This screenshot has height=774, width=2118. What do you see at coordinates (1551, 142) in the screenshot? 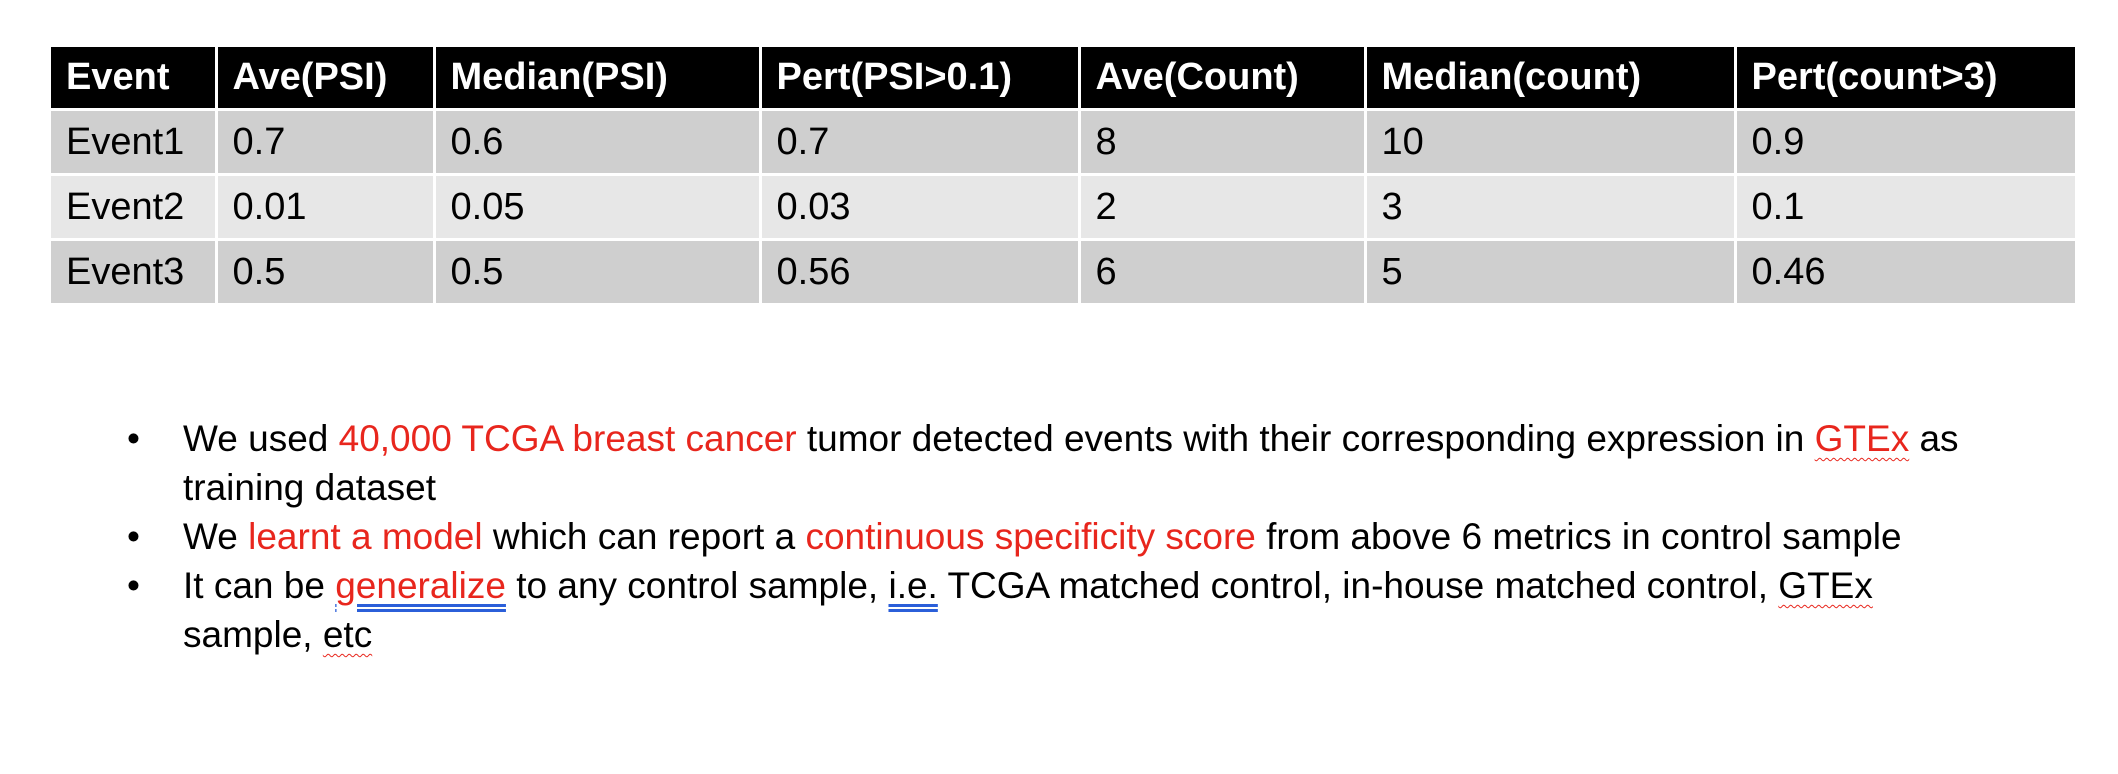
I see `table-cell: 10` at bounding box center [1551, 142].